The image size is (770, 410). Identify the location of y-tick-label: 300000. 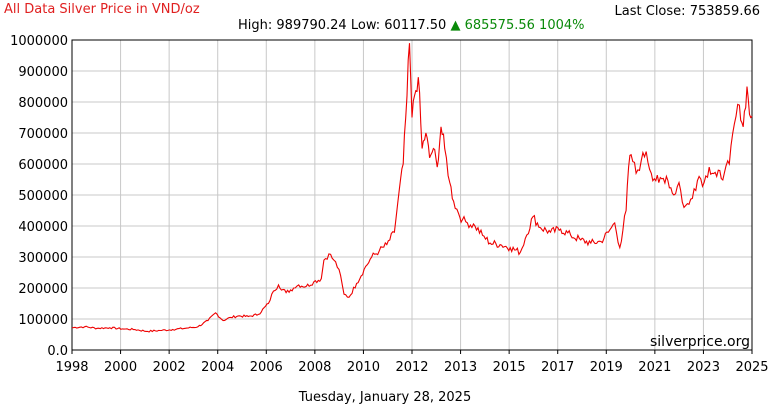
(43, 258).